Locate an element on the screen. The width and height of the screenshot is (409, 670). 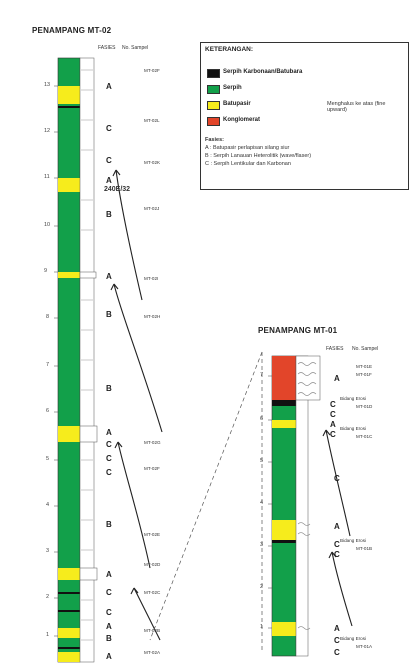
left-depth-tick: 11 is located at coordinates (47, 177).